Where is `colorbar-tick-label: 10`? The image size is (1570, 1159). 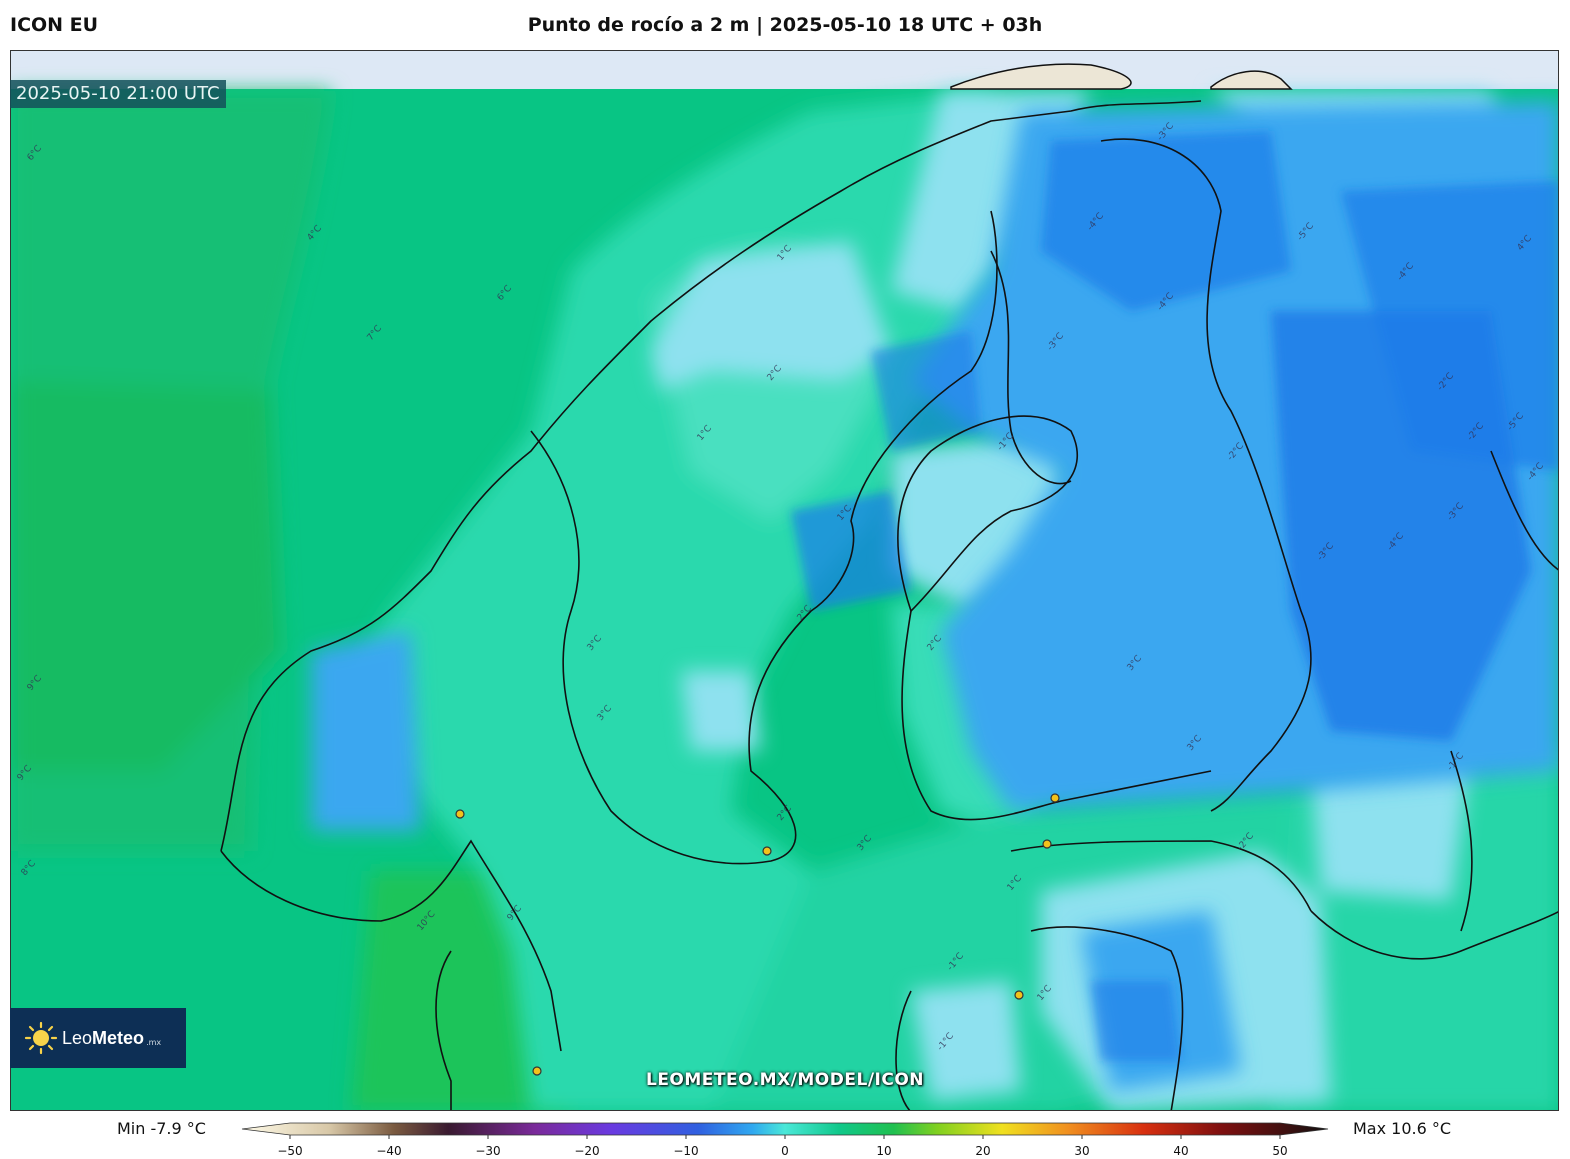 colorbar-tick-label: 10 is located at coordinates (883, 1151).